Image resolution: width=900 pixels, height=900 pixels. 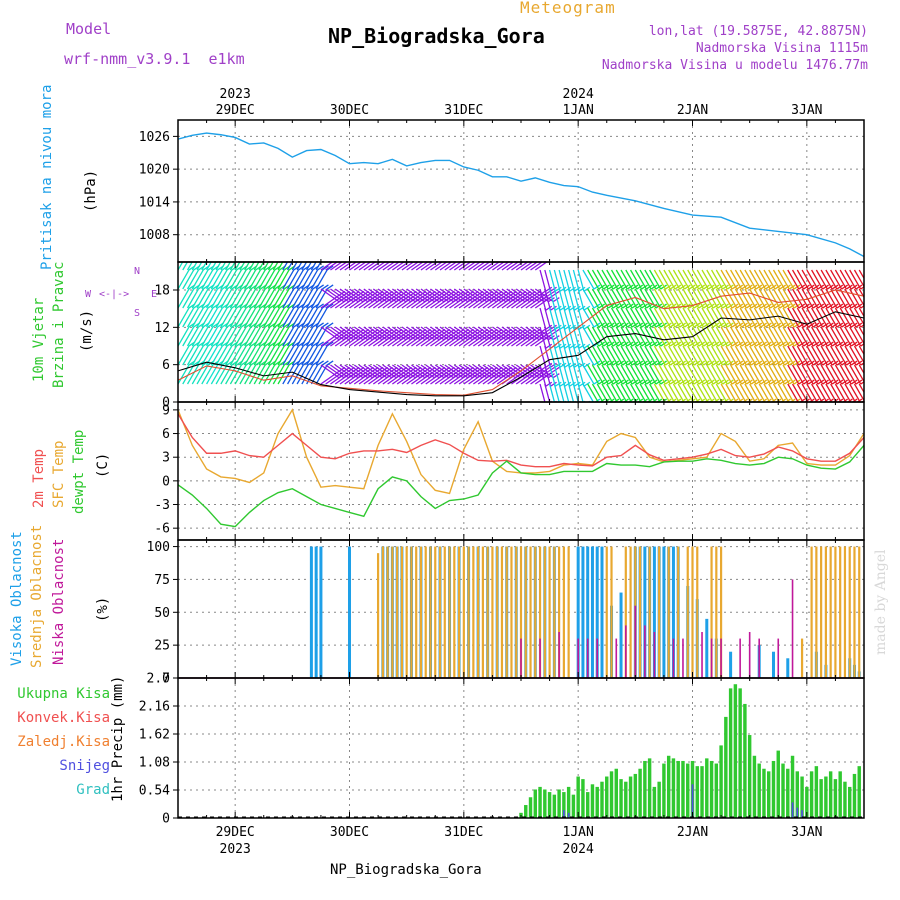 I want to click on meteogram-label: Meteogram, so click(x=568, y=8).